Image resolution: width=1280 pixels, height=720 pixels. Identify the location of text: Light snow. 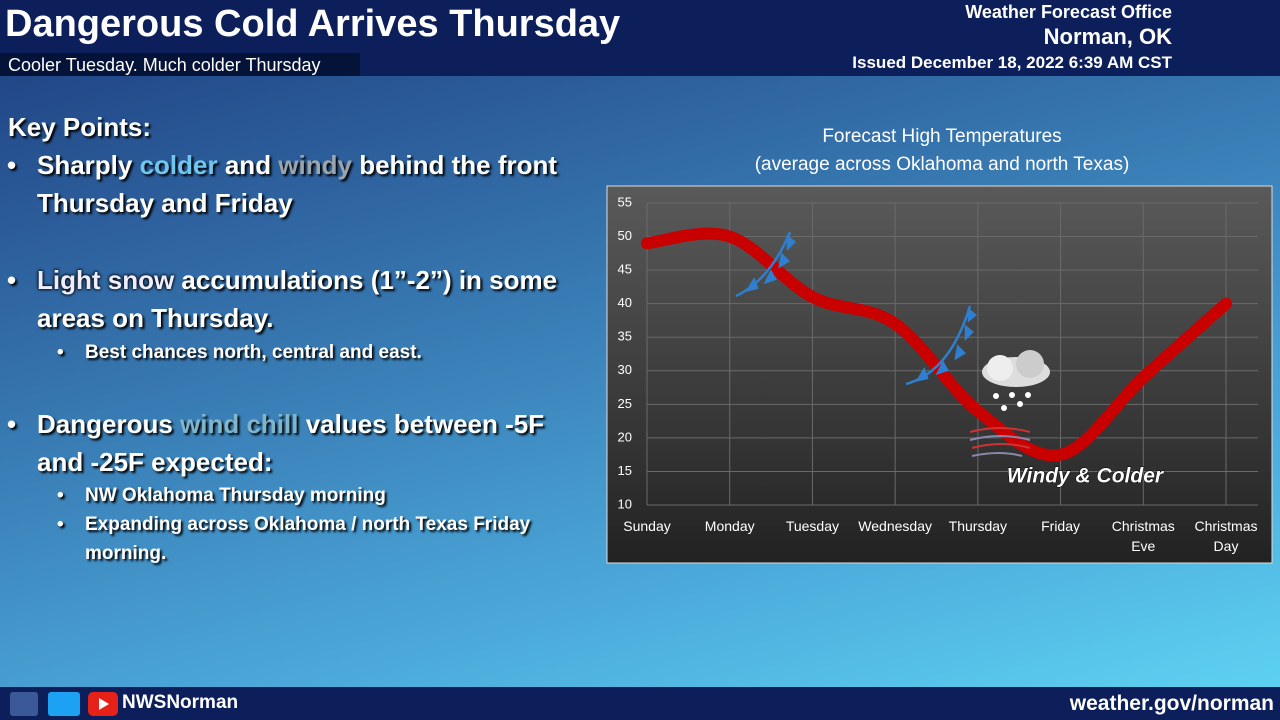
(106, 280).